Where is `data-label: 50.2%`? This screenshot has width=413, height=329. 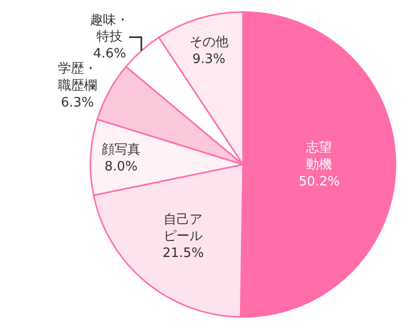 data-label: 50.2% is located at coordinates (319, 182).